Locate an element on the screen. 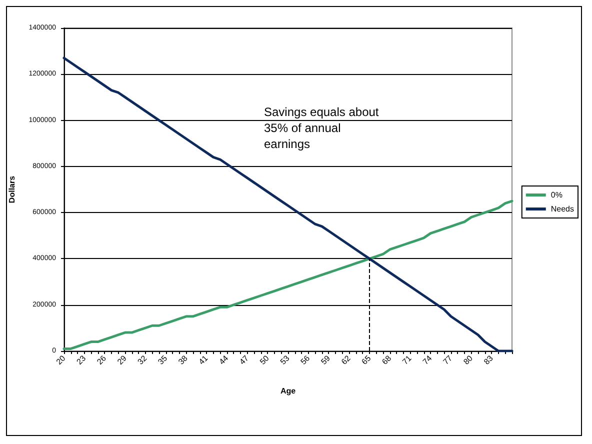 Image resolution: width=592 pixels, height=444 pixels. x-tick-label: 68 is located at coordinates (387, 359).